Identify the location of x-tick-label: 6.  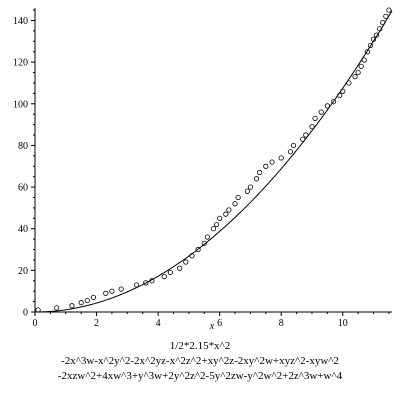
(219, 323).